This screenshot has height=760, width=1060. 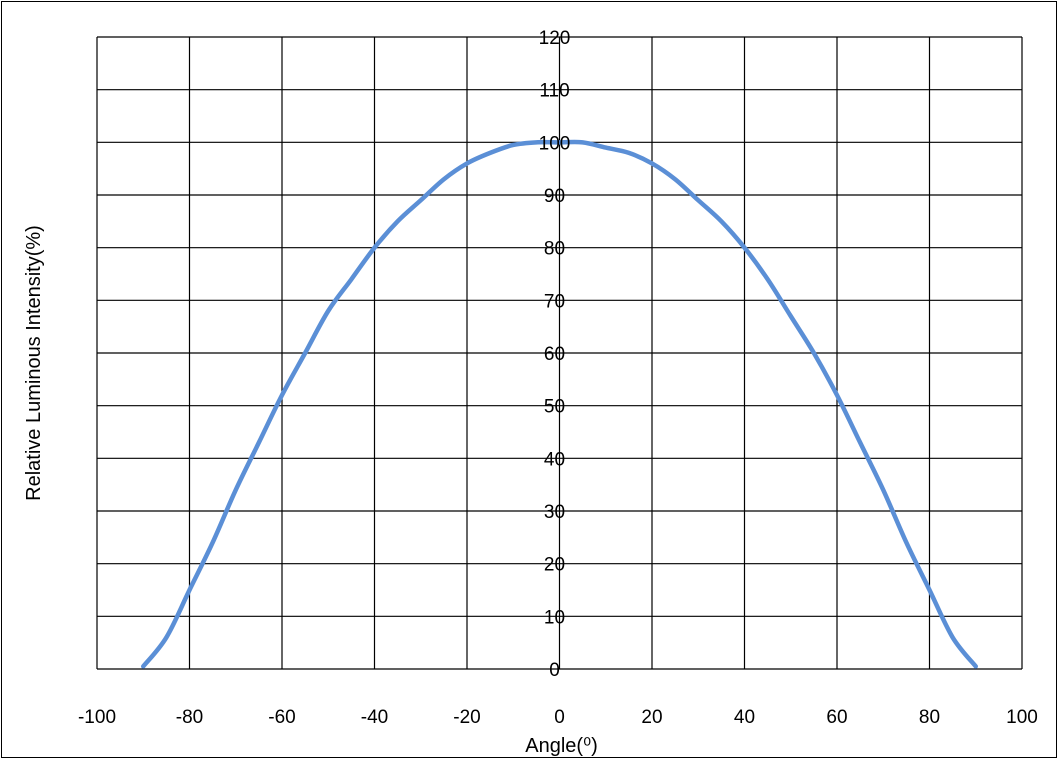 What do you see at coordinates (651, 717) in the screenshot?
I see `x-tick-label: 20` at bounding box center [651, 717].